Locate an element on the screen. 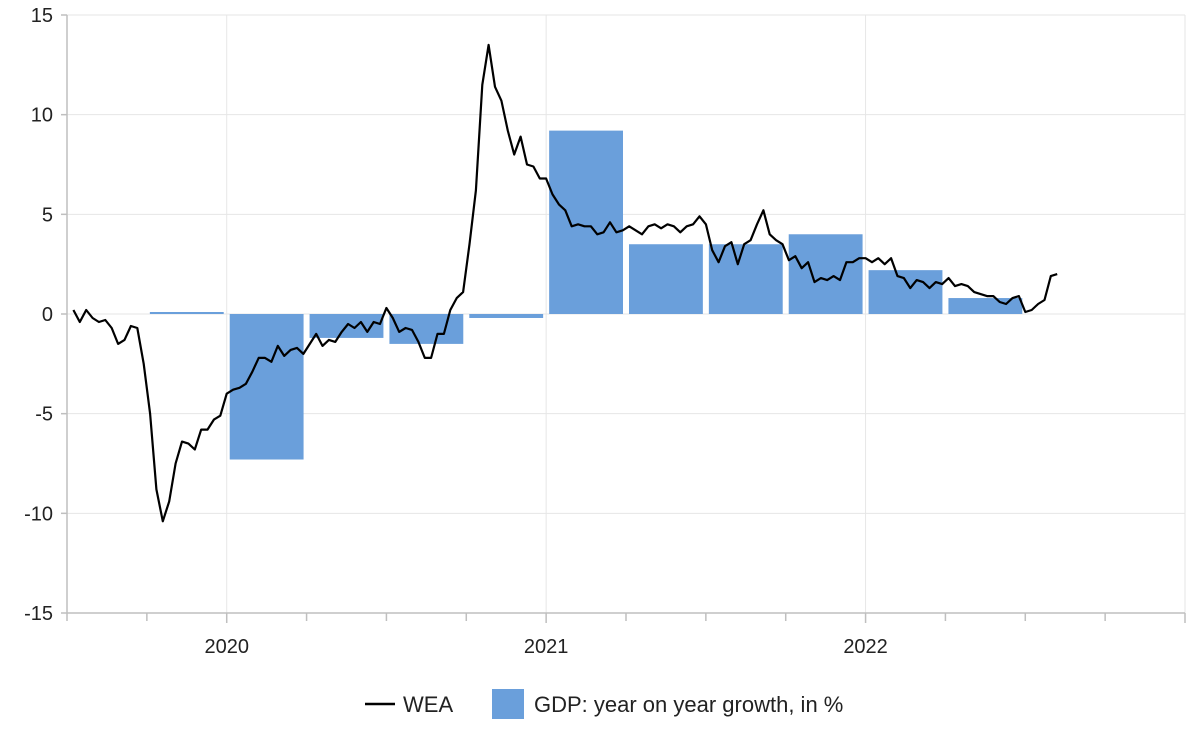 This screenshot has height=750, width=1200. y-tick-label: 5 is located at coordinates (47, 215).